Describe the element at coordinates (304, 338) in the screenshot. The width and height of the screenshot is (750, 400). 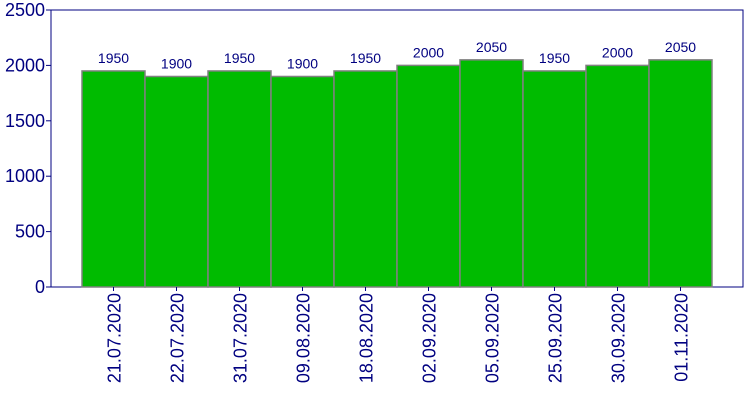
I see `x-tick-label: 09.08.2020` at that location.